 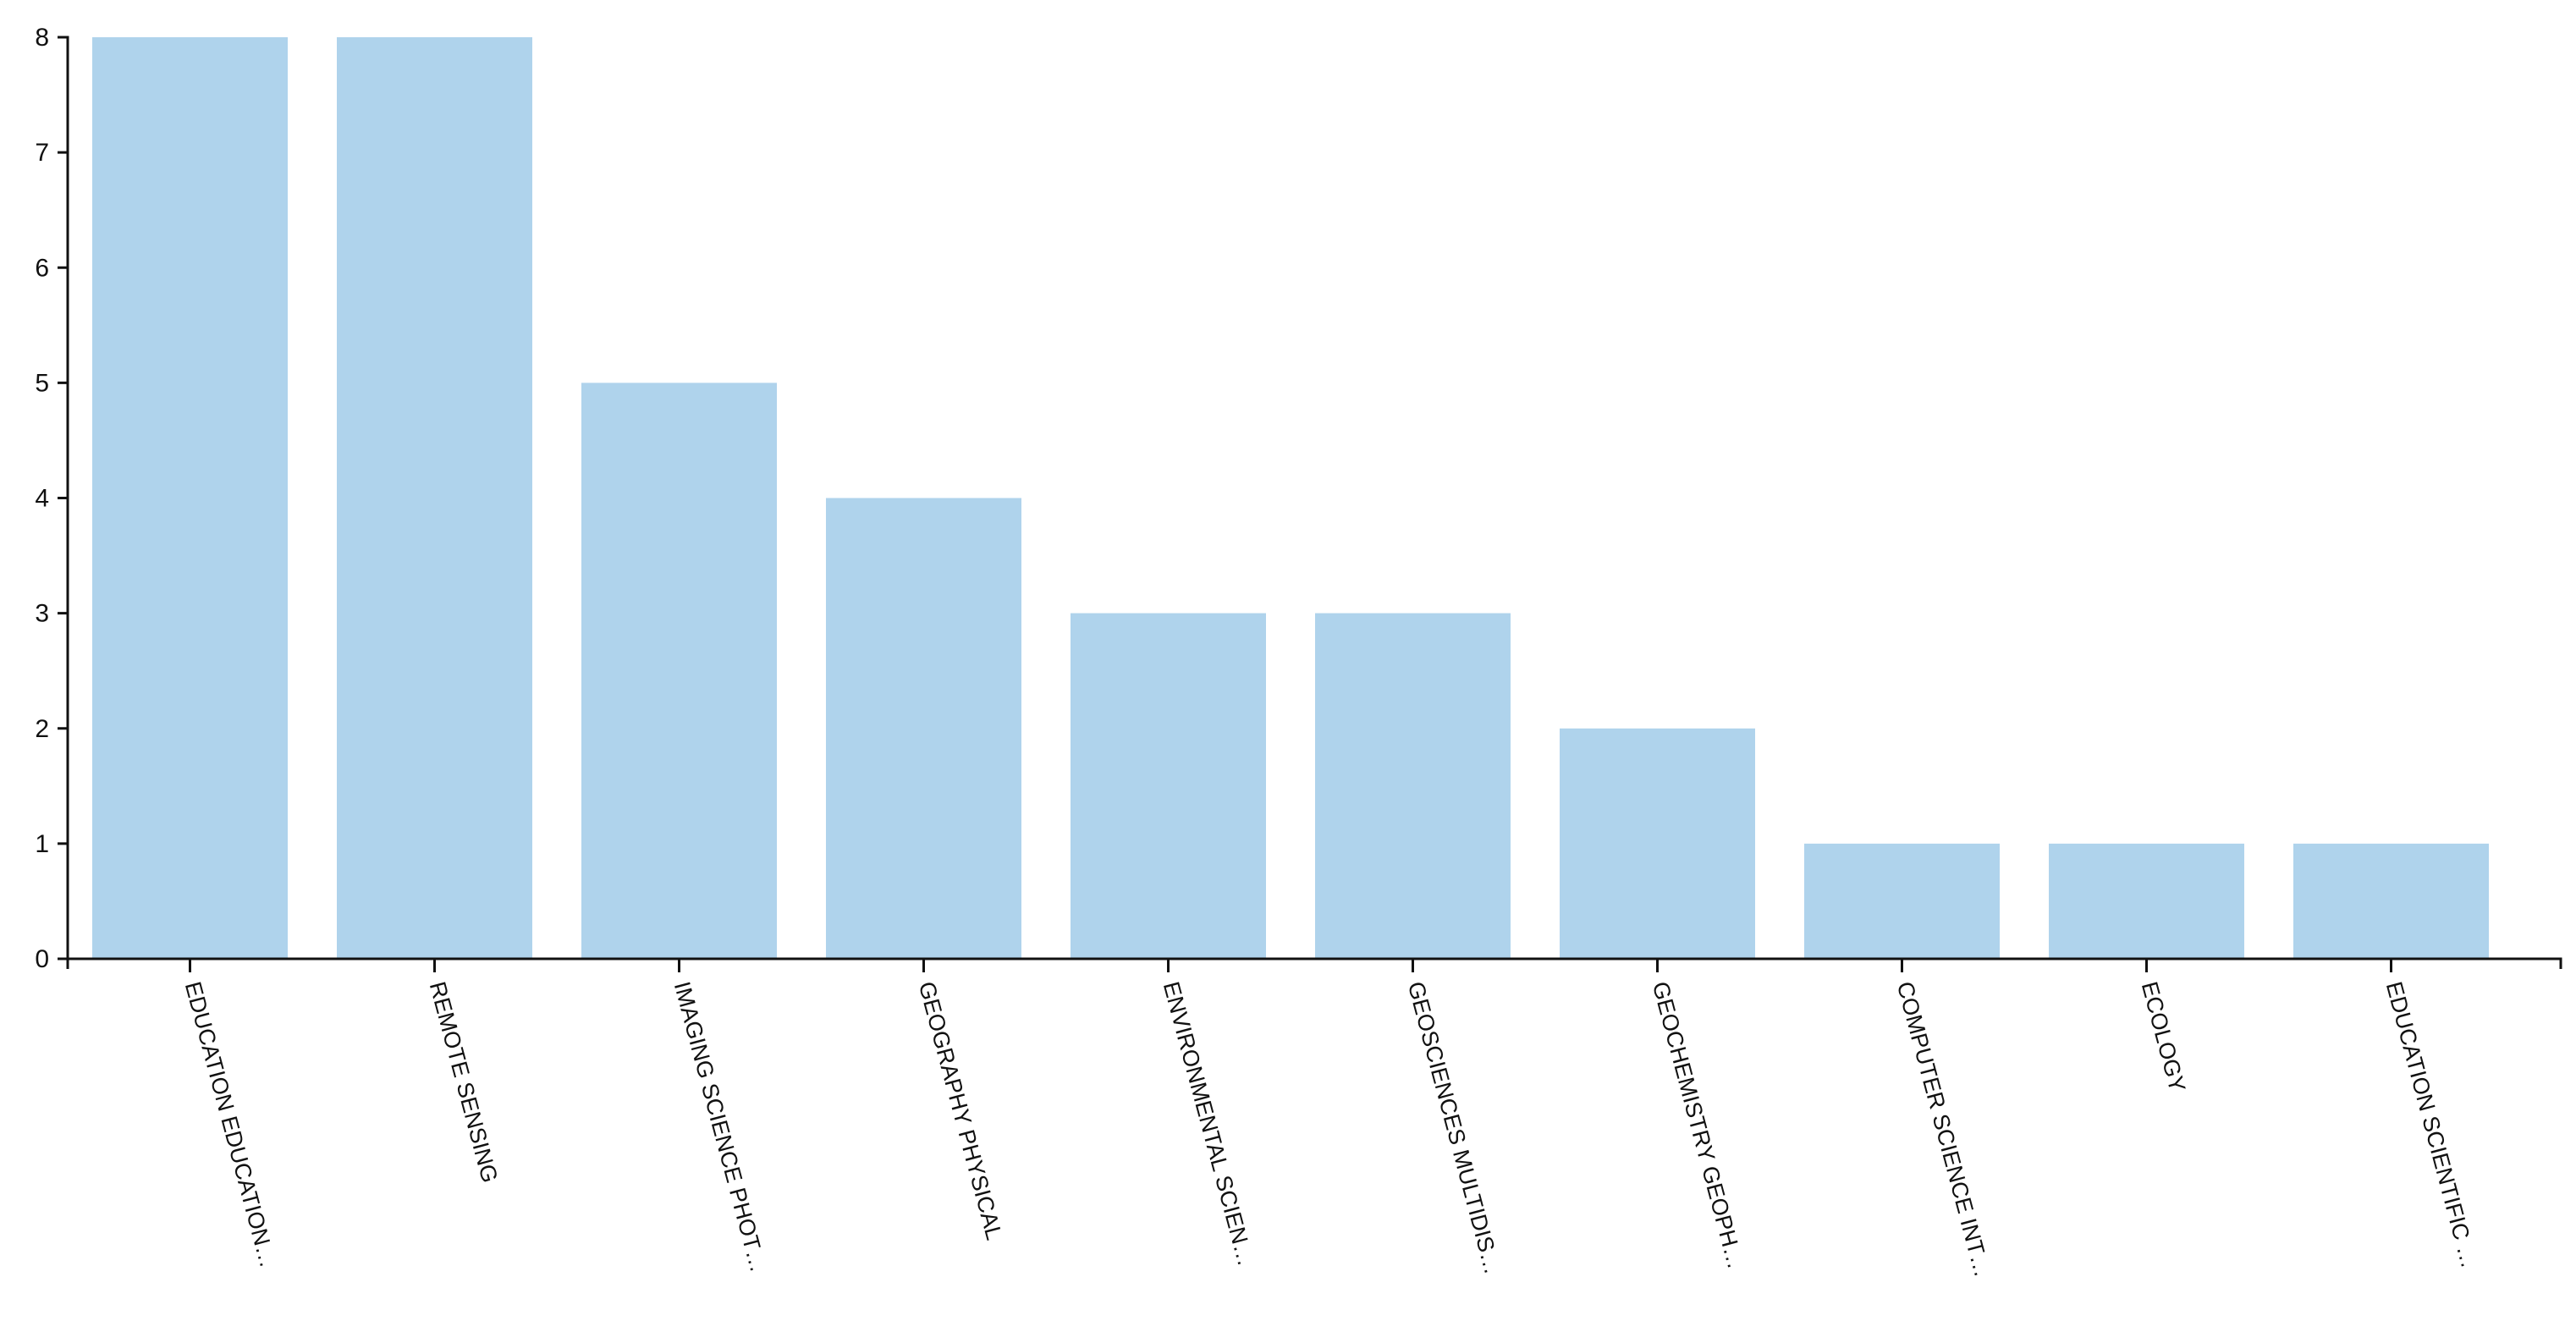 I want to click on y-tick-label-6: 6, so click(x=42, y=268).